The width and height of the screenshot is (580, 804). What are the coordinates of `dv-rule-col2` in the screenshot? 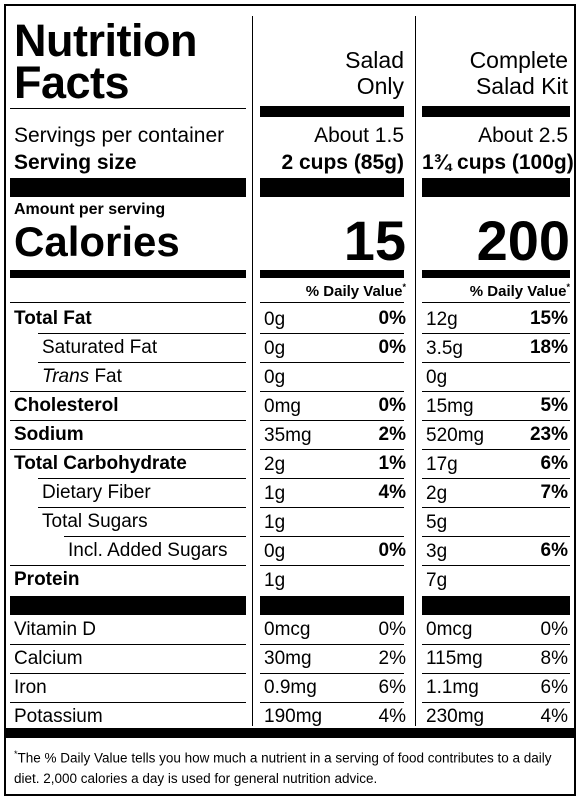 It's located at (496, 302).